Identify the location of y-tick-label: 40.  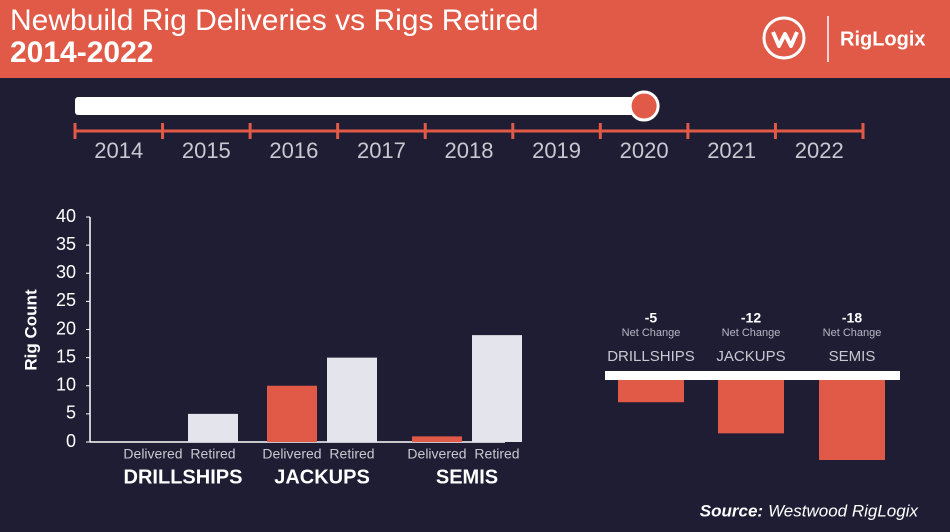
(66, 216).